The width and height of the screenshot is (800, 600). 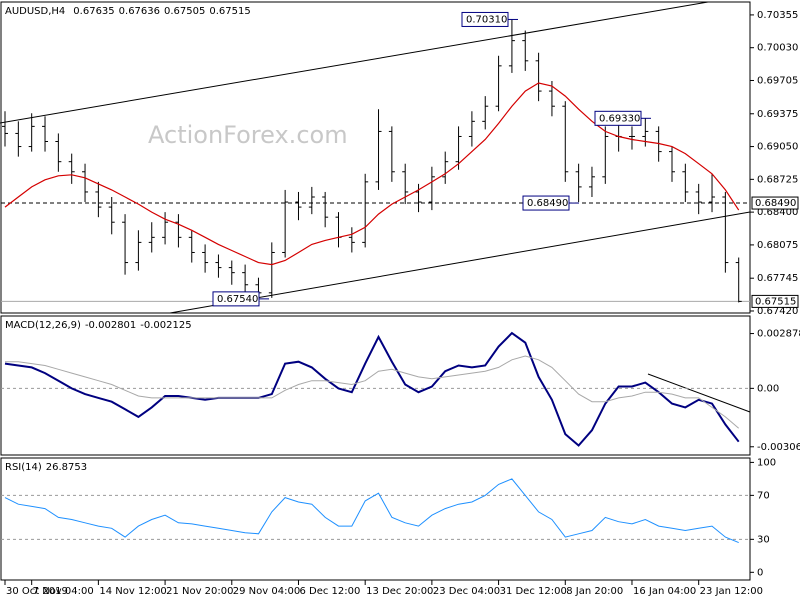 I want to click on annotation-label: 0.70310, so click(x=486, y=19).